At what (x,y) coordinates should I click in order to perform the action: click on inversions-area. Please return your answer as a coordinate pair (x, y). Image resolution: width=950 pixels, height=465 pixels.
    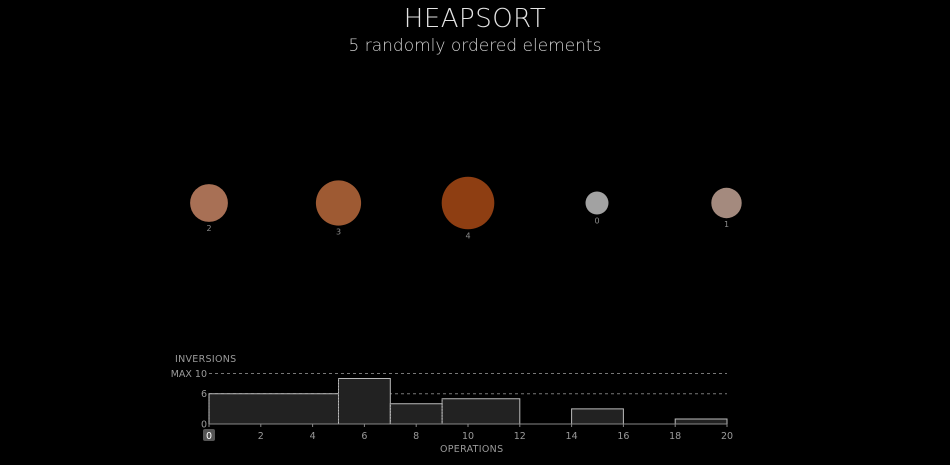
    Looking at the image, I should click on (468, 401).